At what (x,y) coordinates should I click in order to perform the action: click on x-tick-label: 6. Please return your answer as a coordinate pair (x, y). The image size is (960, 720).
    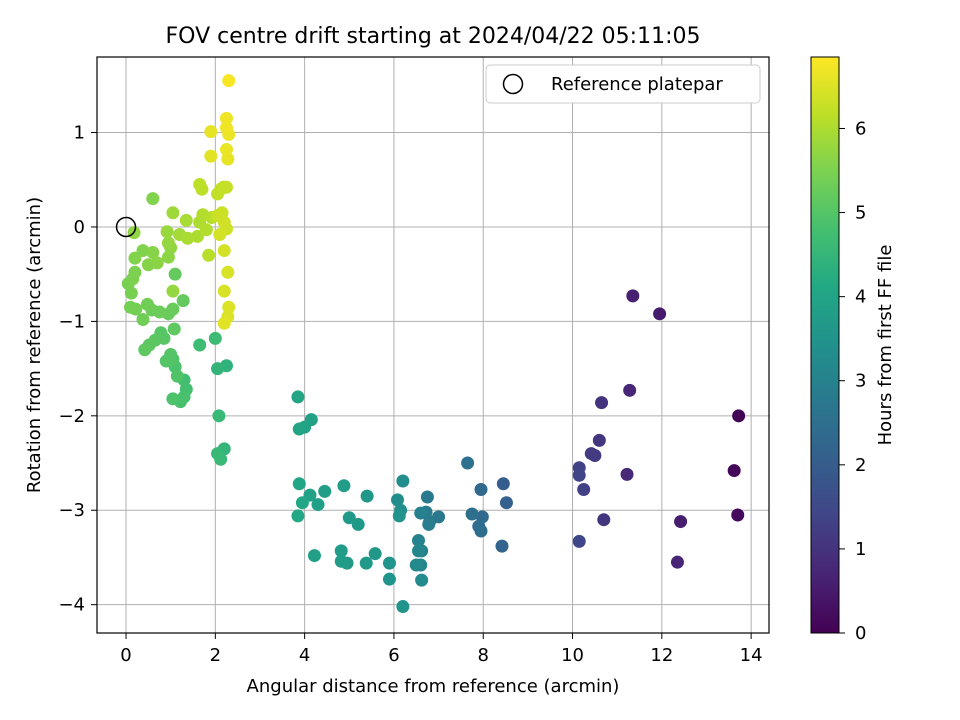
    Looking at the image, I should click on (393, 655).